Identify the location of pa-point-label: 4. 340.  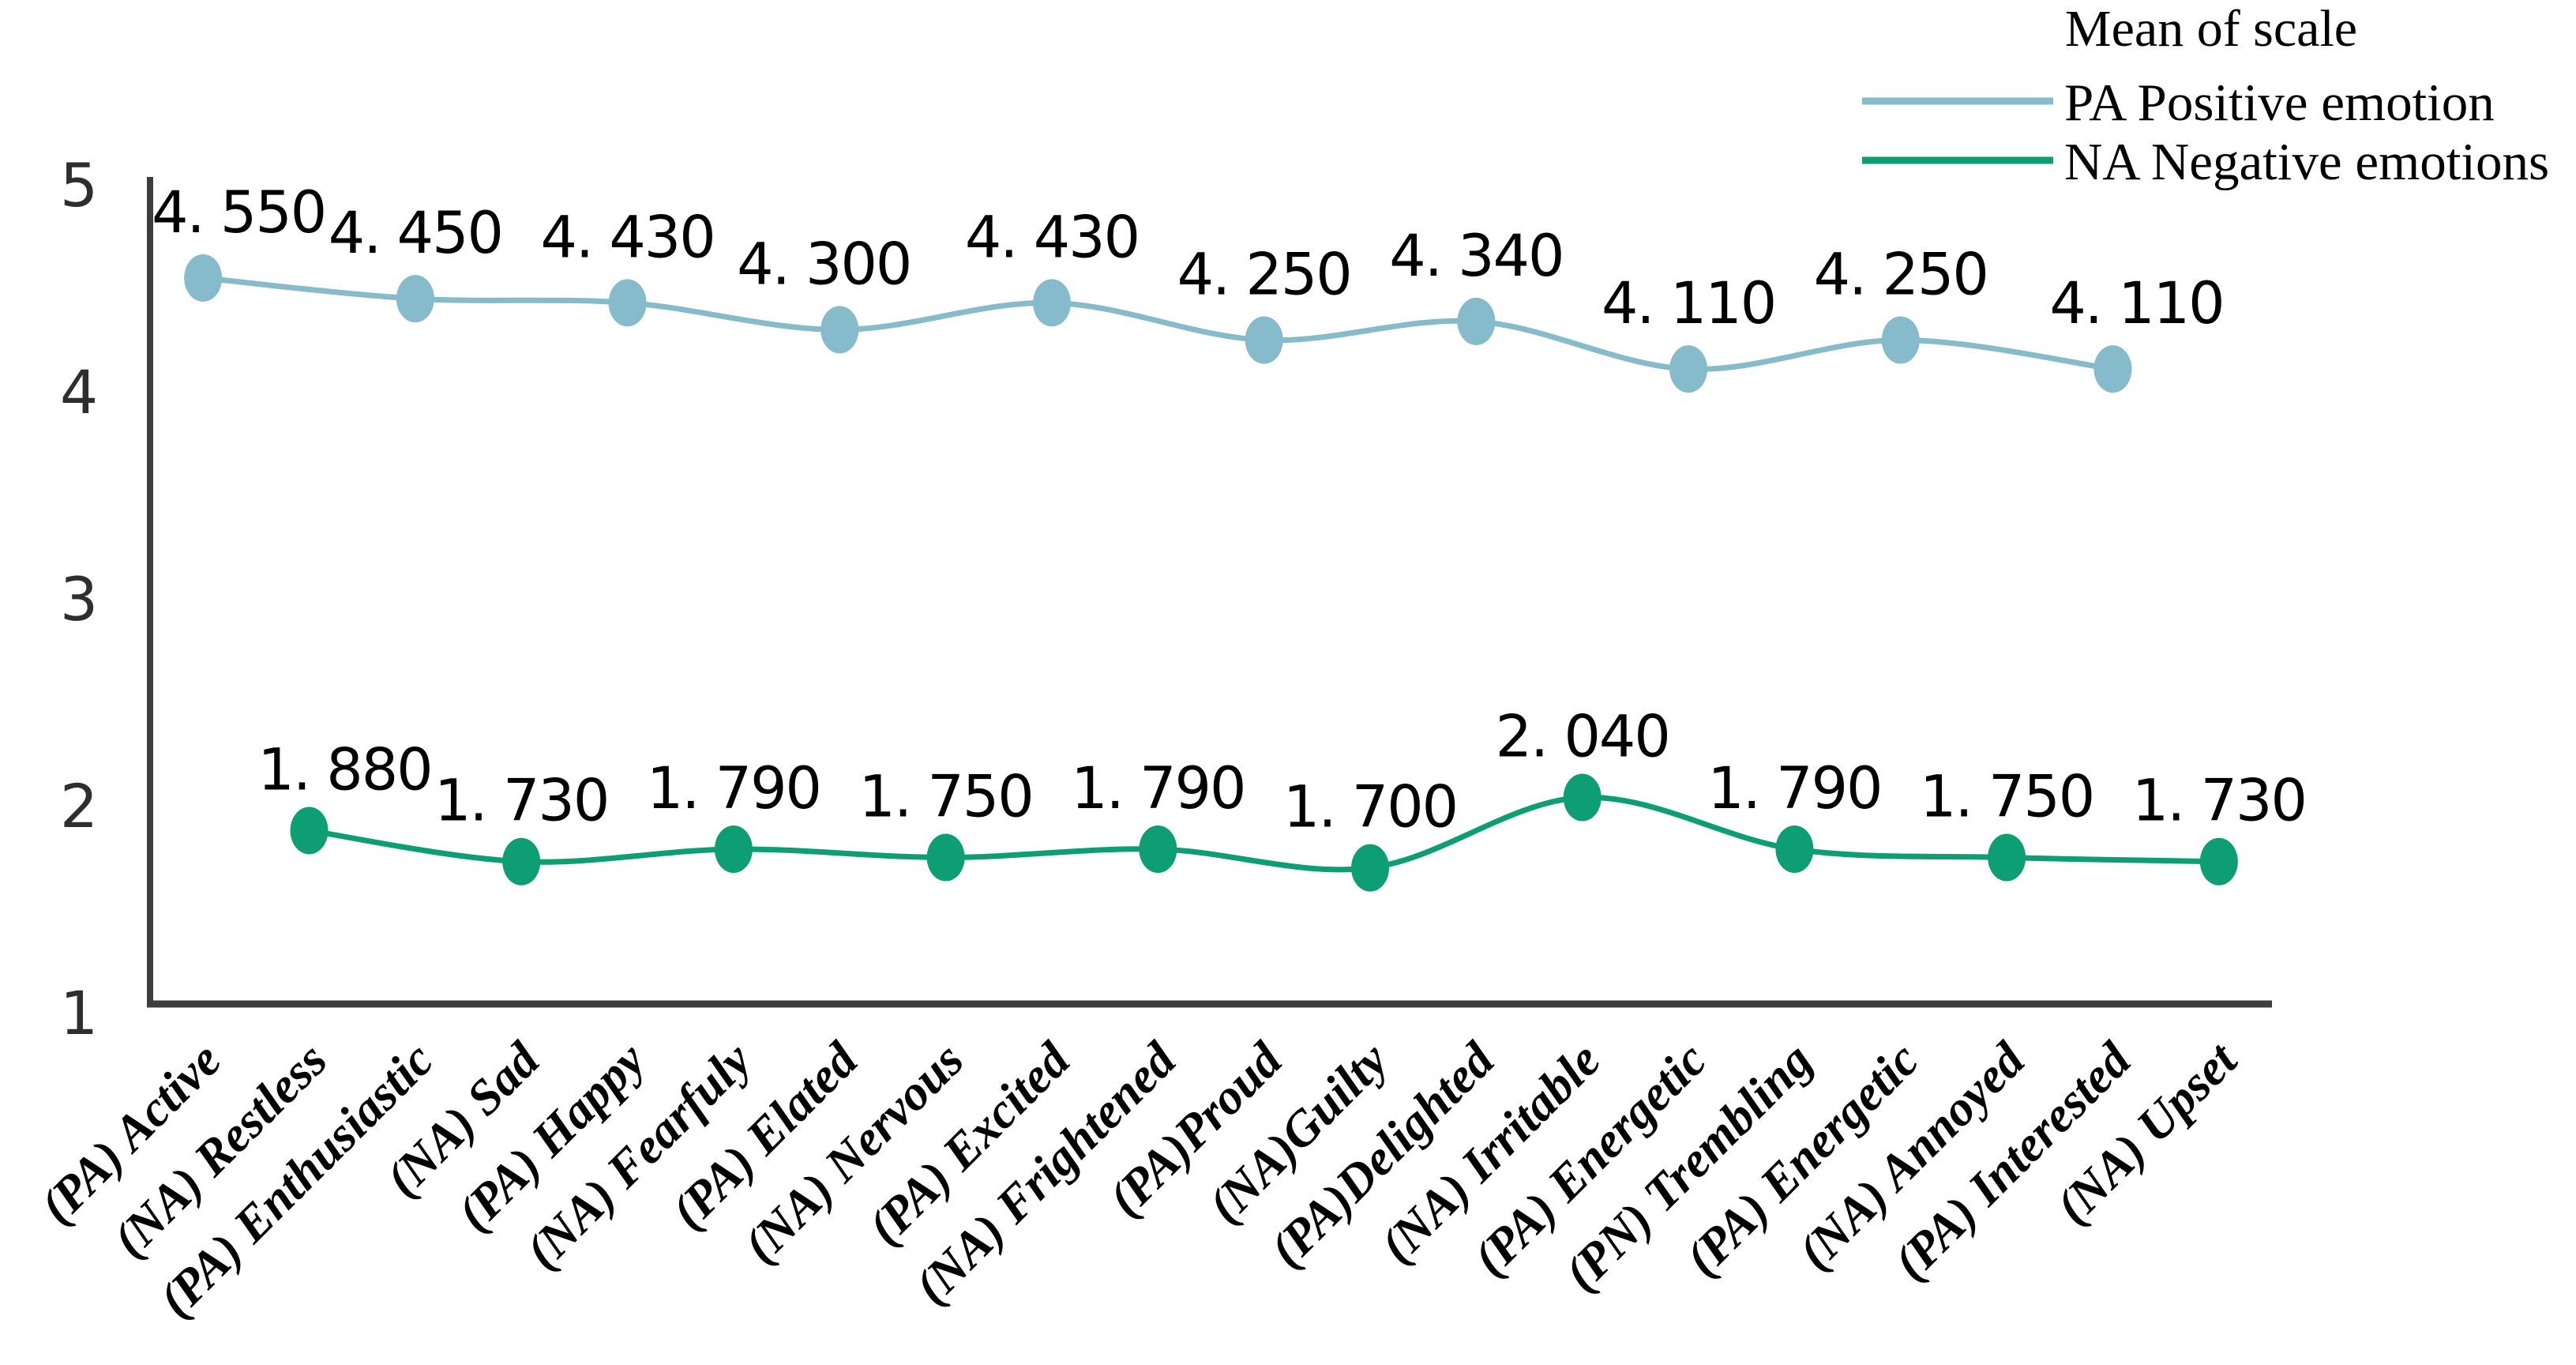
(1476, 256).